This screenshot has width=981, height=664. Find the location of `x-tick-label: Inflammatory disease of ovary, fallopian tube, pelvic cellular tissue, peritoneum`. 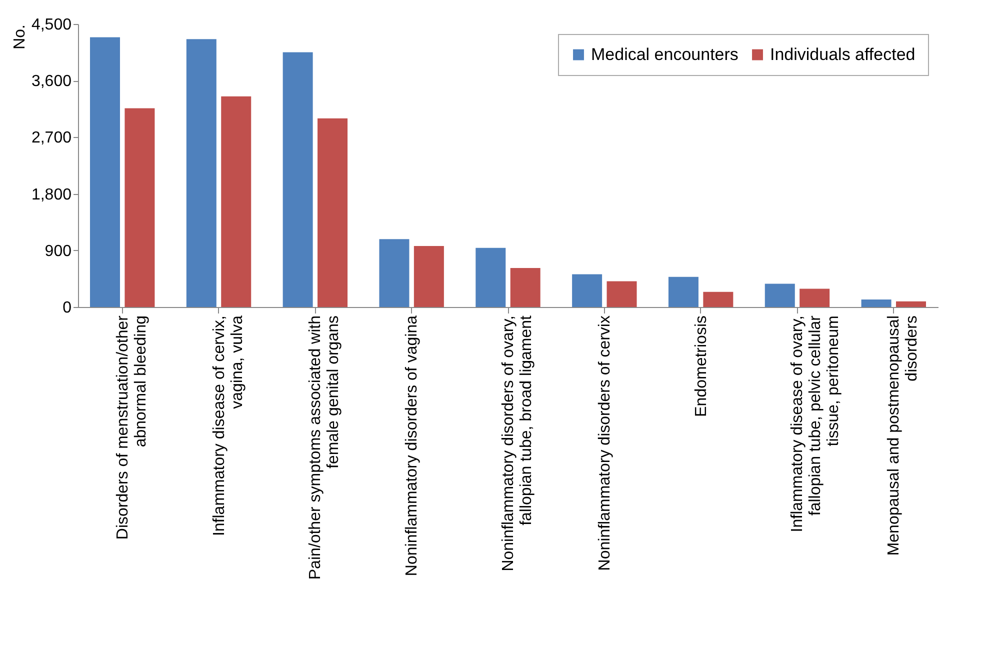

x-tick-label: Inflammatory disease of ovary, fallopian tube, pelvic cellular tissue, peritoneum is located at coordinates (815, 423).